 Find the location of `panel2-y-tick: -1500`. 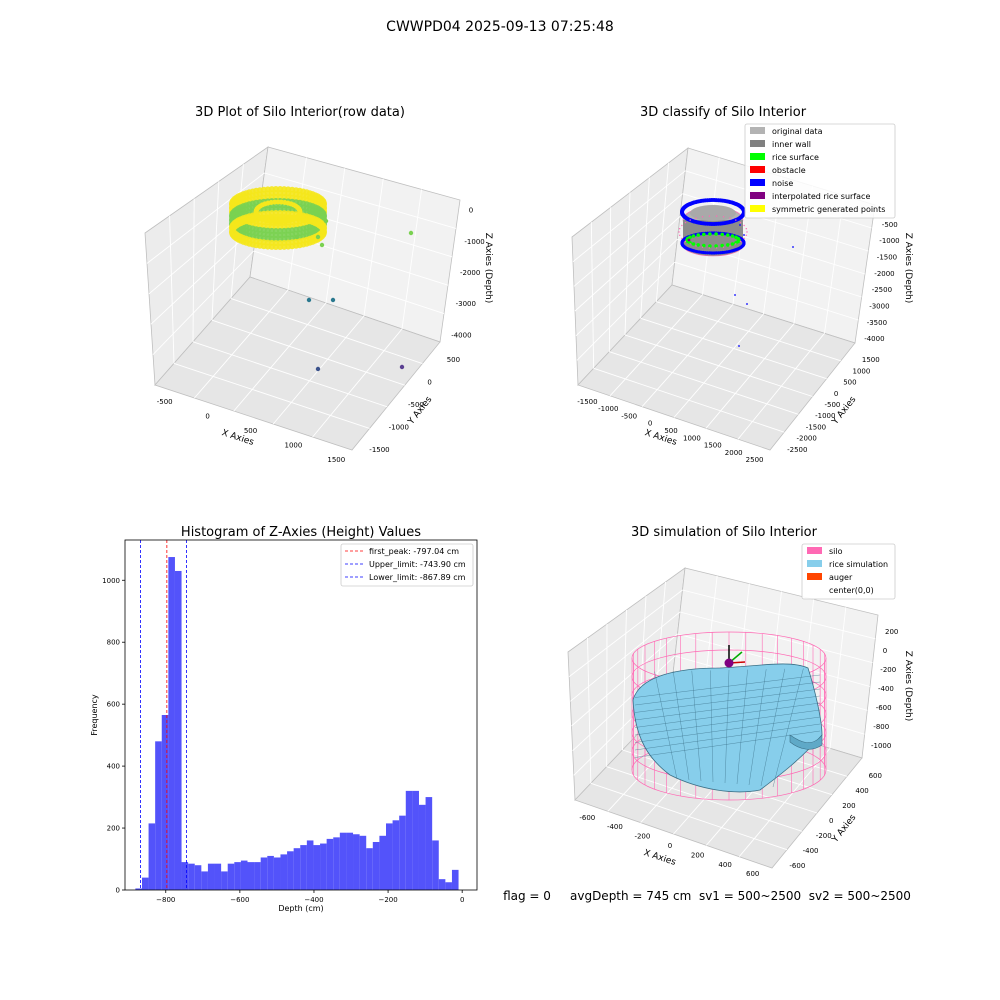

panel2-y-tick: -1500 is located at coordinates (816, 427).